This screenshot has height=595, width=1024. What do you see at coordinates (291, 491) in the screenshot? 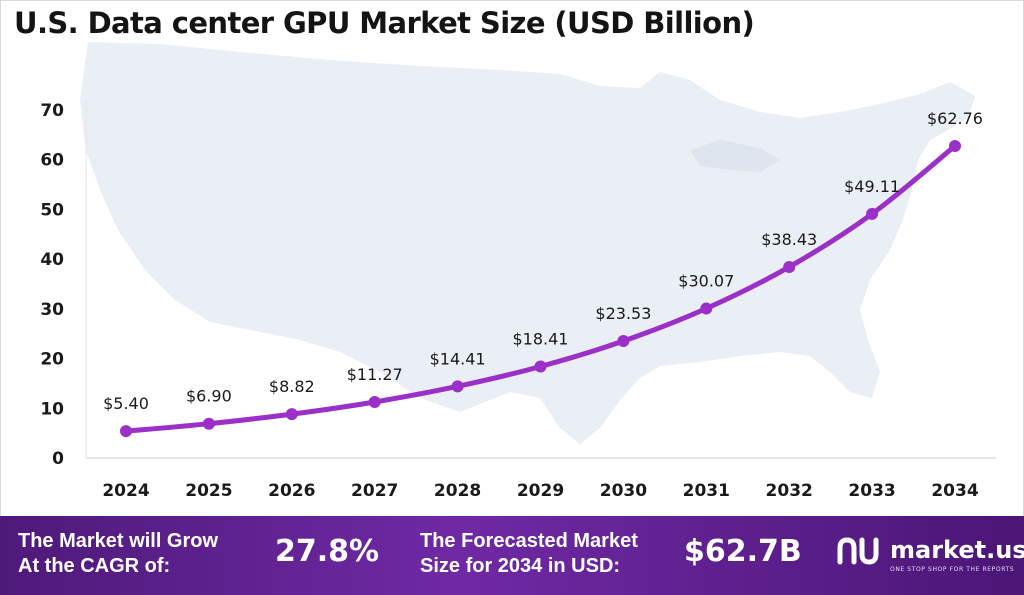
I see `x-tick-label: 2026` at bounding box center [291, 491].